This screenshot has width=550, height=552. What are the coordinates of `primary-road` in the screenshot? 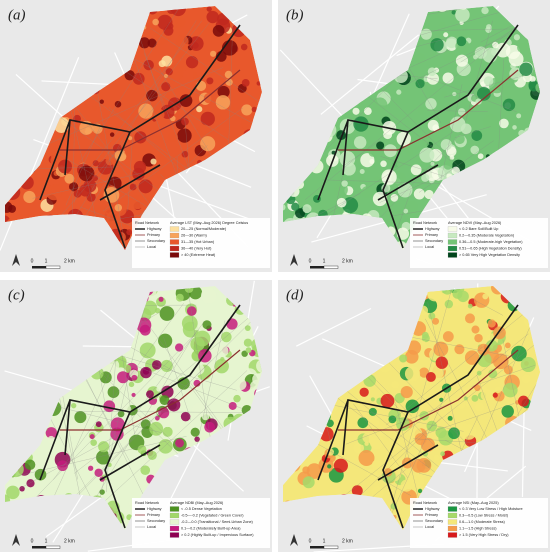 It's located at (150, 110).